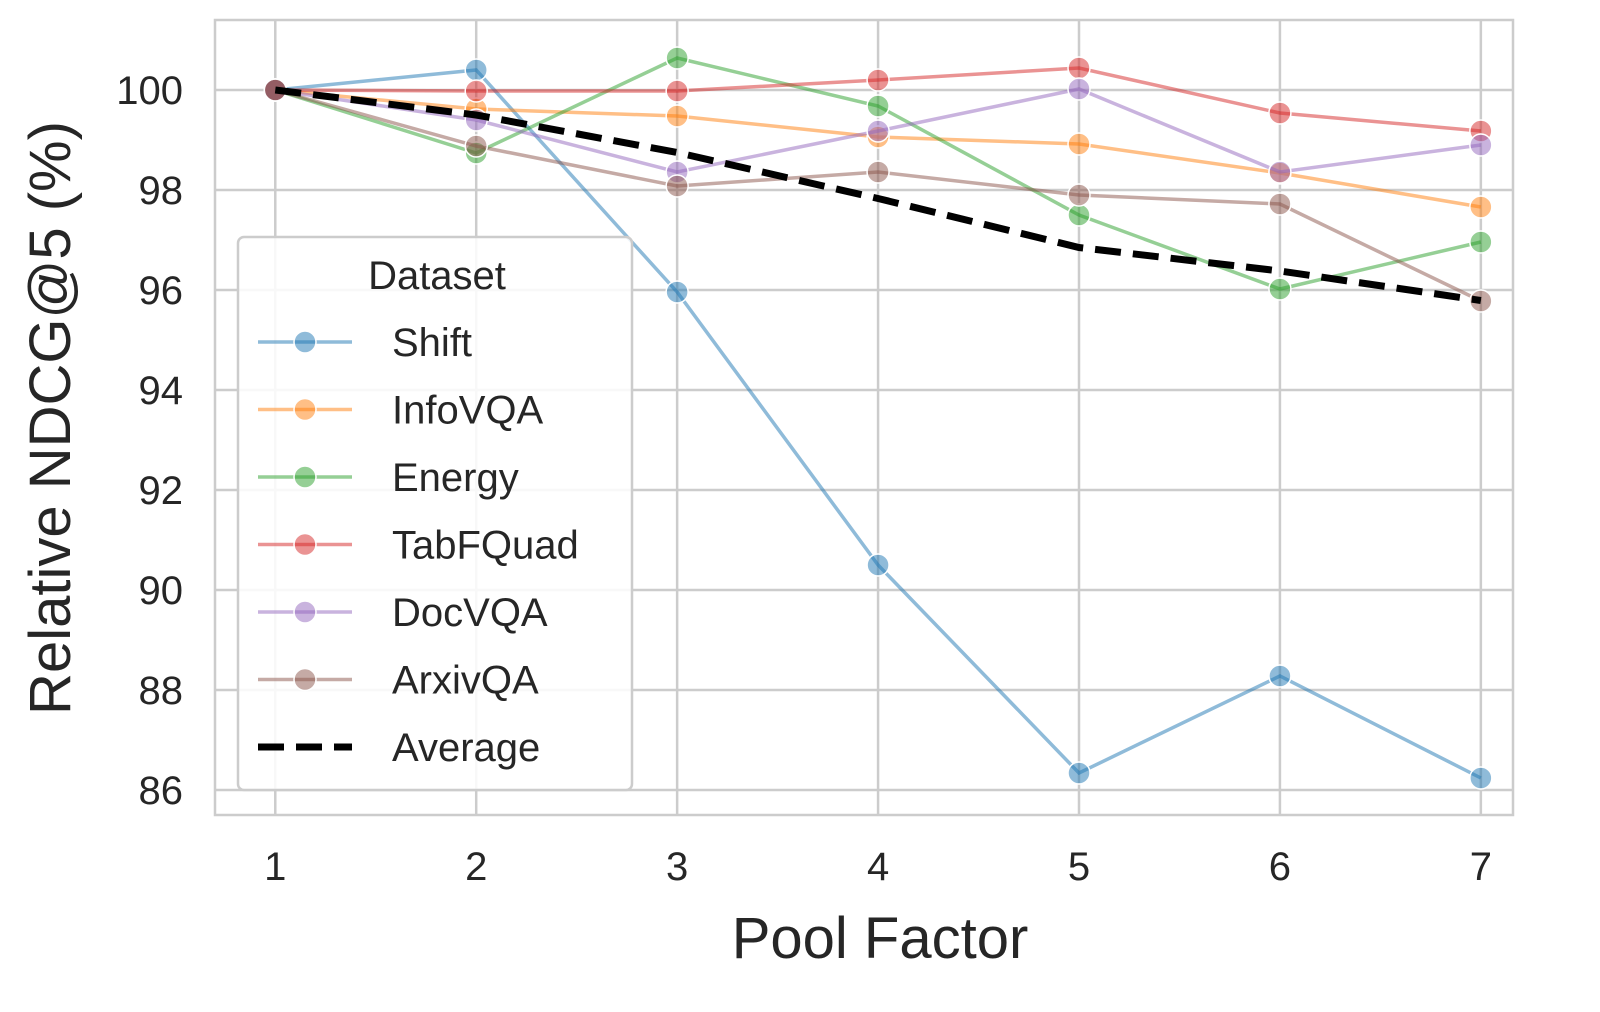  What do you see at coordinates (161, 291) in the screenshot?
I see `y-tick-label: 96` at bounding box center [161, 291].